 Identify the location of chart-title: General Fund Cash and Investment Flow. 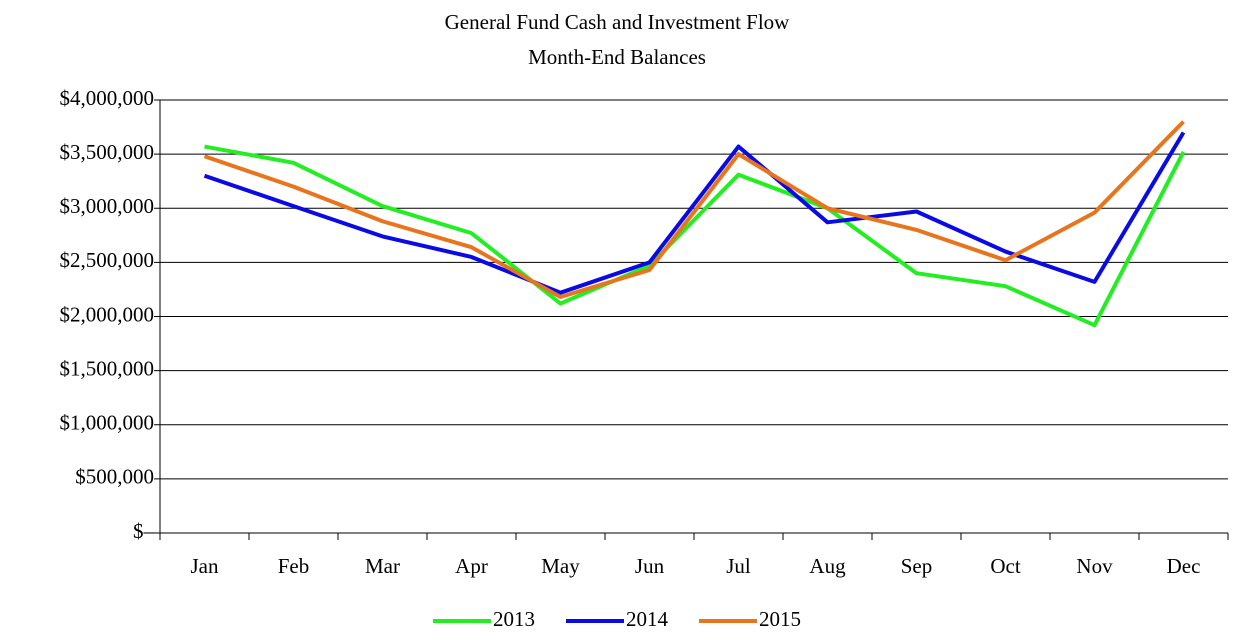
(618, 22).